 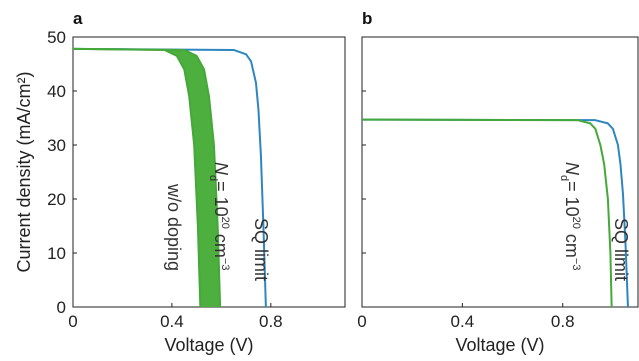 I want to click on panel-a-sq-limit-label: SQ limit, so click(x=261, y=249).